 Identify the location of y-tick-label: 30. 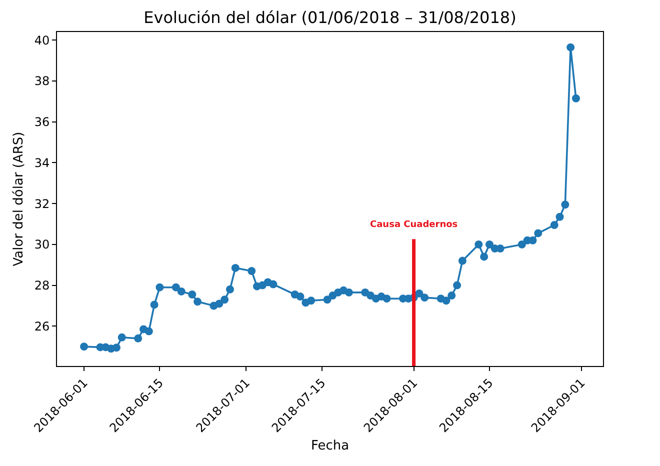
(42, 245).